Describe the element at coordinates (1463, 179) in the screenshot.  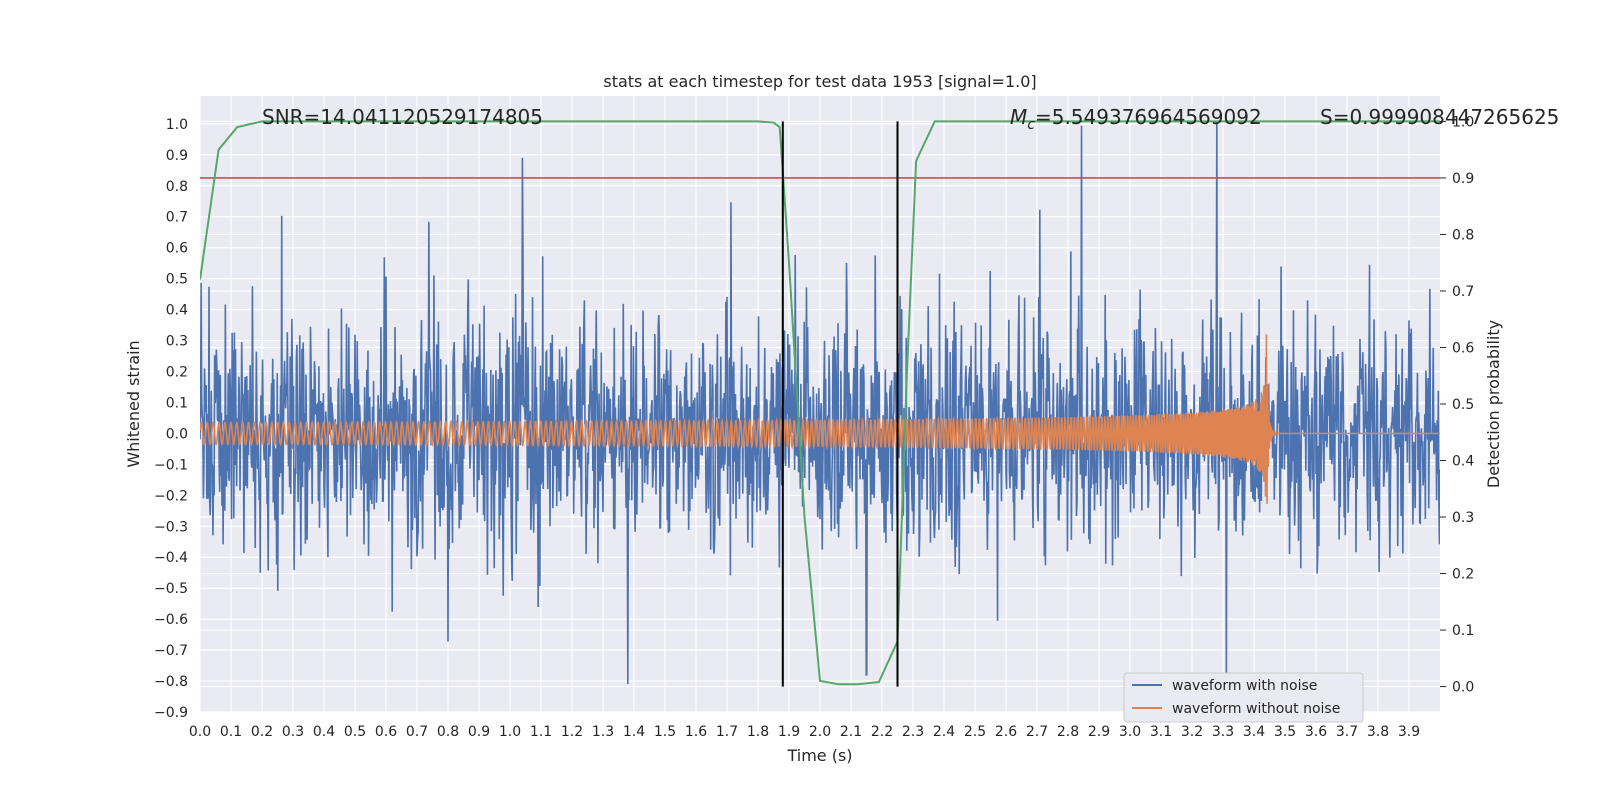
I see `y-tick-label-right: 0.9` at that location.